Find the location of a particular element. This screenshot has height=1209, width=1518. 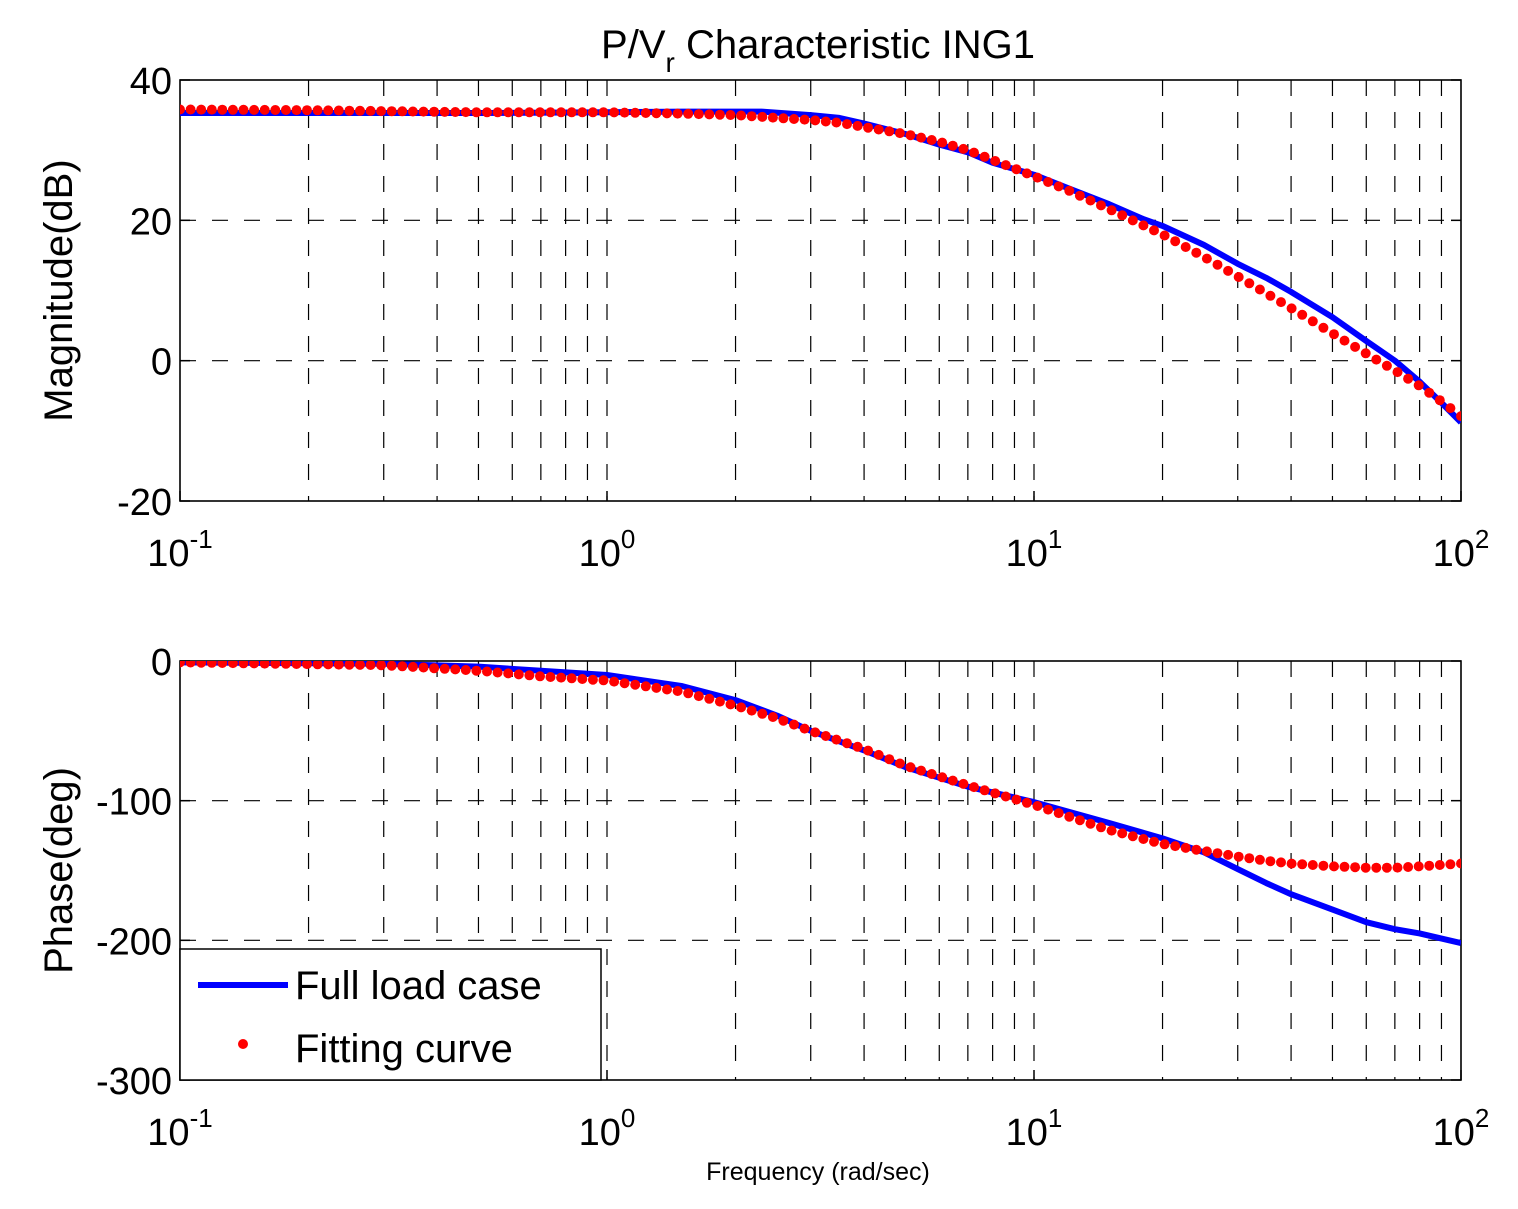

y-tick-label: -200 is located at coordinates (134, 942).